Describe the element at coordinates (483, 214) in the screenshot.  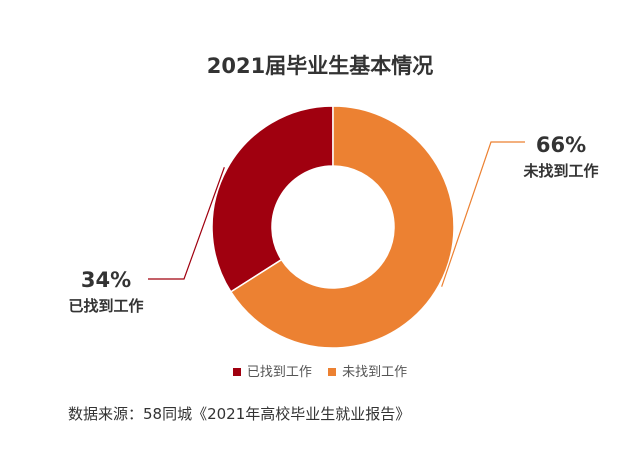
I see `callout-line-not-found` at that location.